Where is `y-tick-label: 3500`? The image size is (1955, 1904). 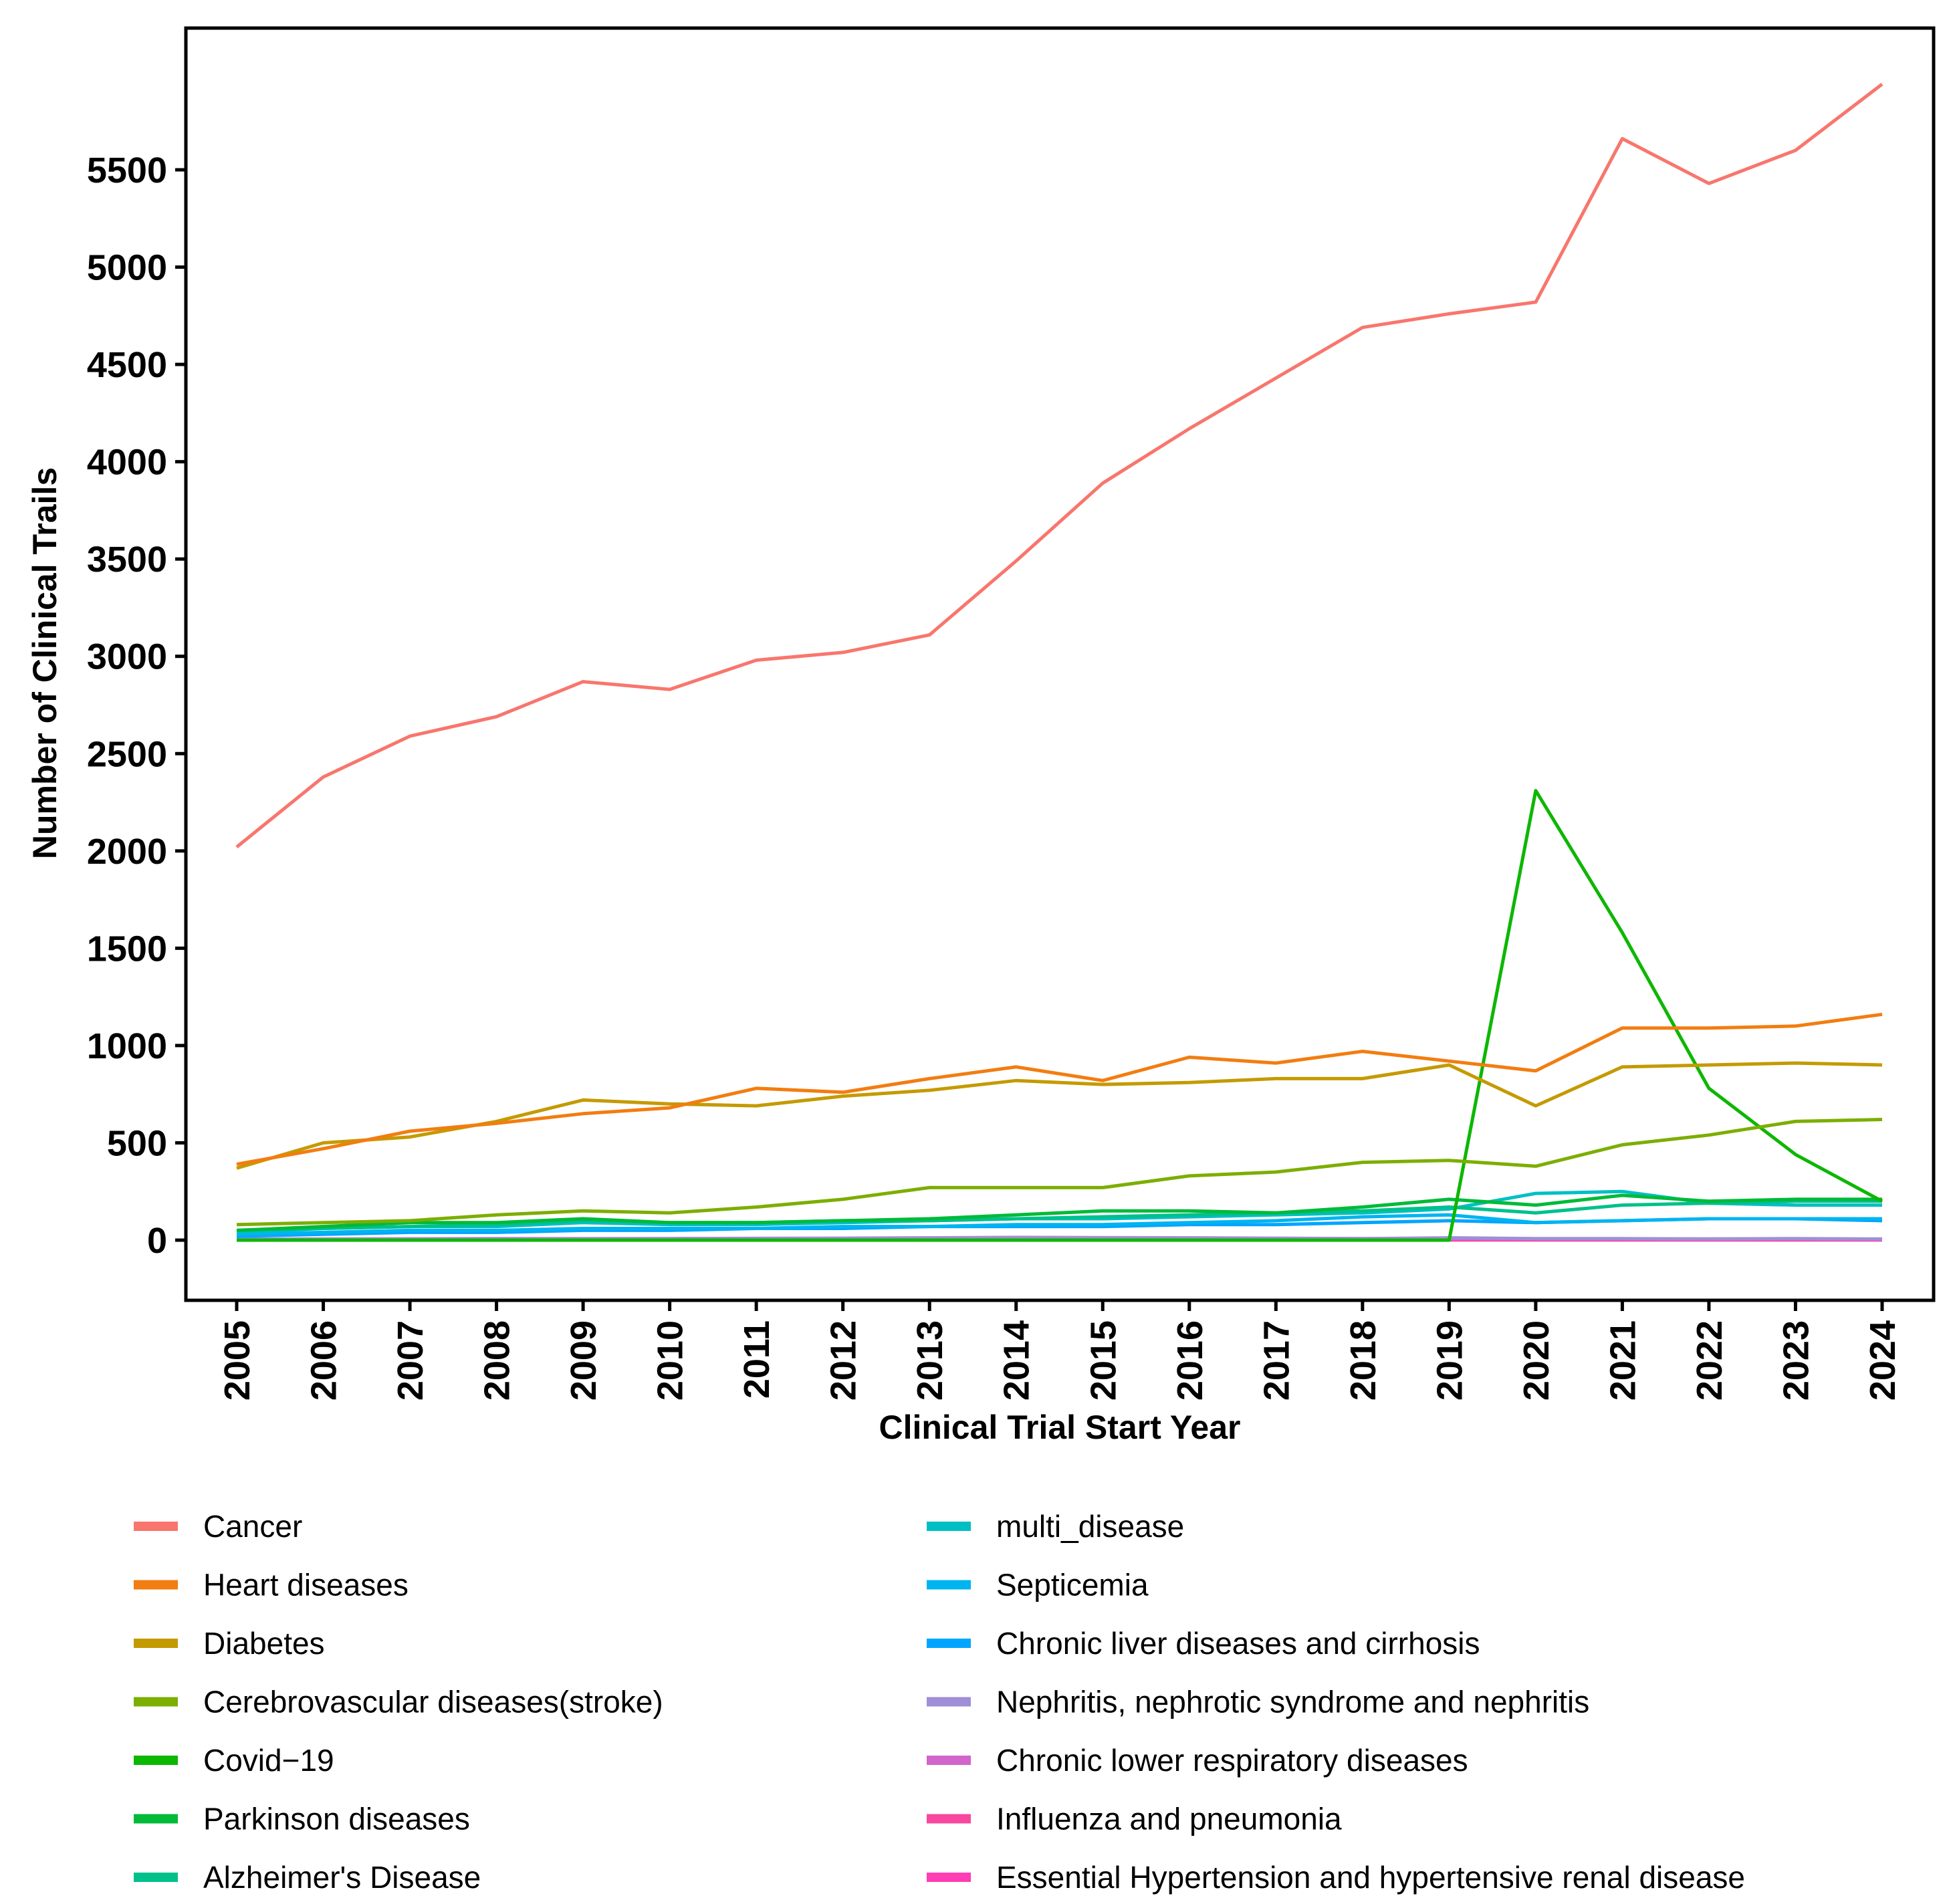
y-tick-label: 3500 is located at coordinates (127, 560).